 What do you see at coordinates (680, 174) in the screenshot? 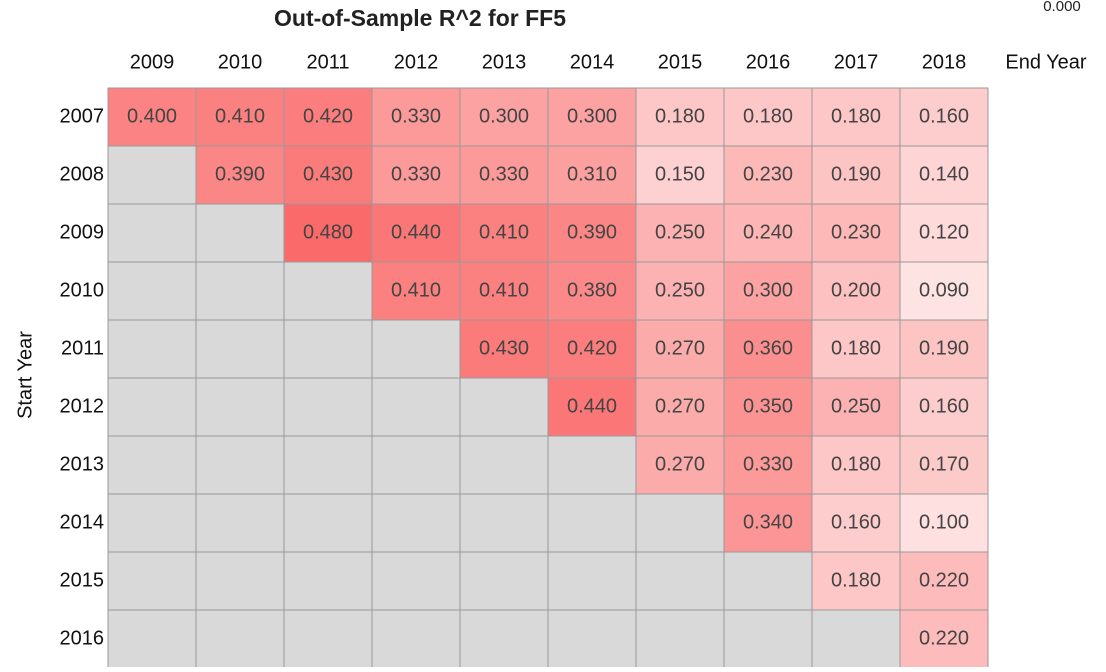
I see `cell-value: 0.150` at bounding box center [680, 174].